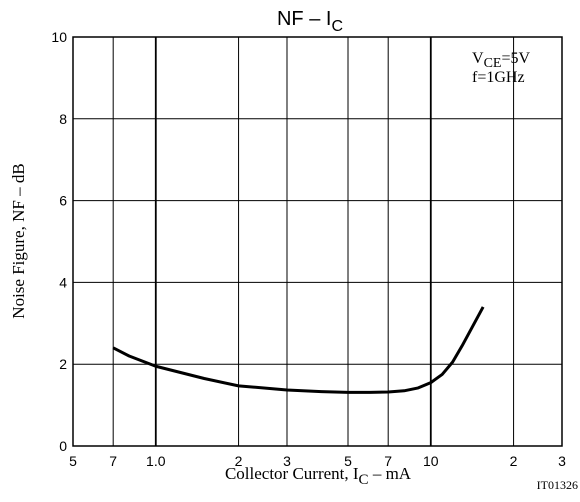  Describe the element at coordinates (337, 26) in the screenshot. I see `title-sub: C` at that location.